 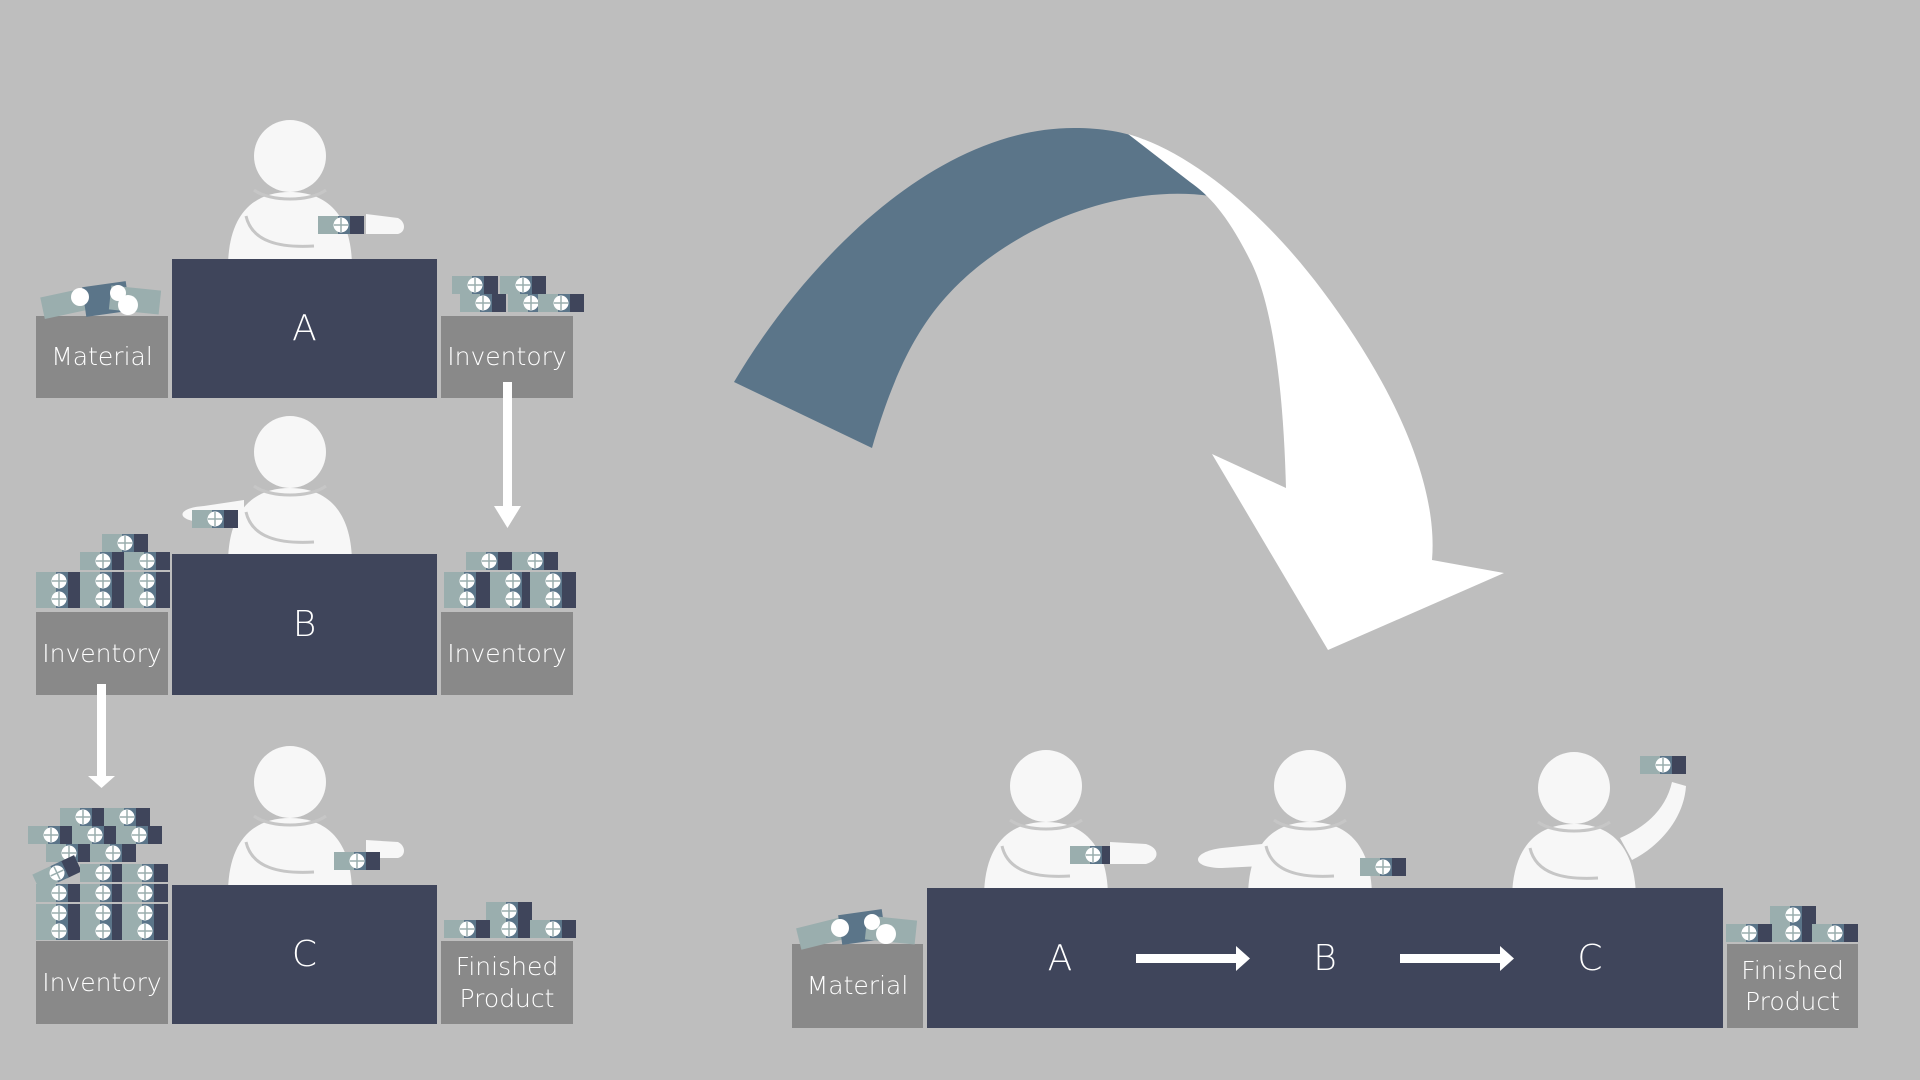 I want to click on station-b-box, so click(x=304, y=624).